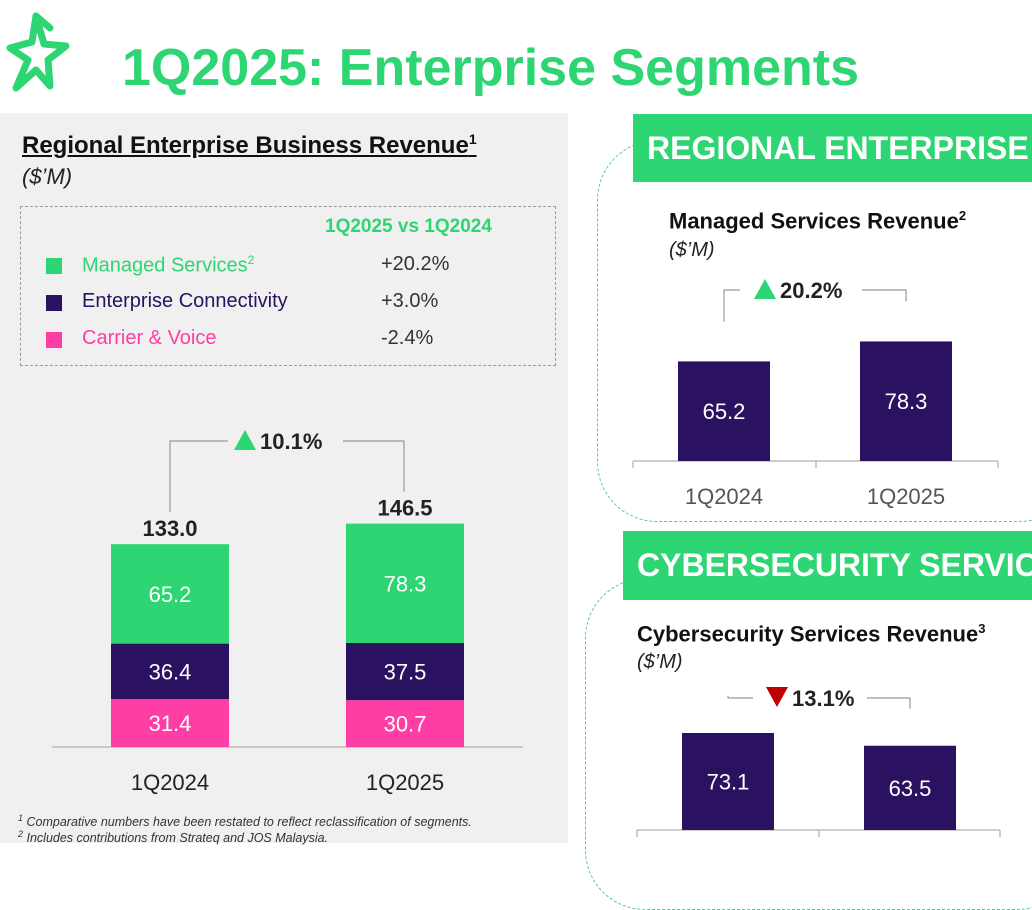 The width and height of the screenshot is (1032, 910). What do you see at coordinates (832, 148) in the screenshot?
I see `regional-enterprise-banner: REGIONAL ENTERPRISE` at bounding box center [832, 148].